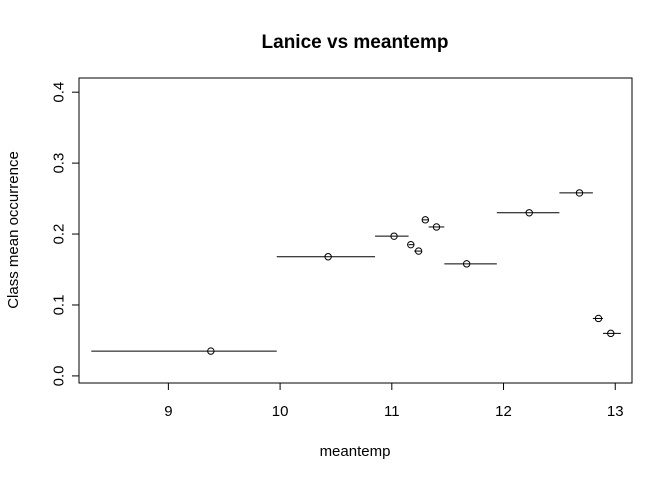  Describe the element at coordinates (355, 42) in the screenshot. I see `chart-title: Lanice vs meantemp` at that location.